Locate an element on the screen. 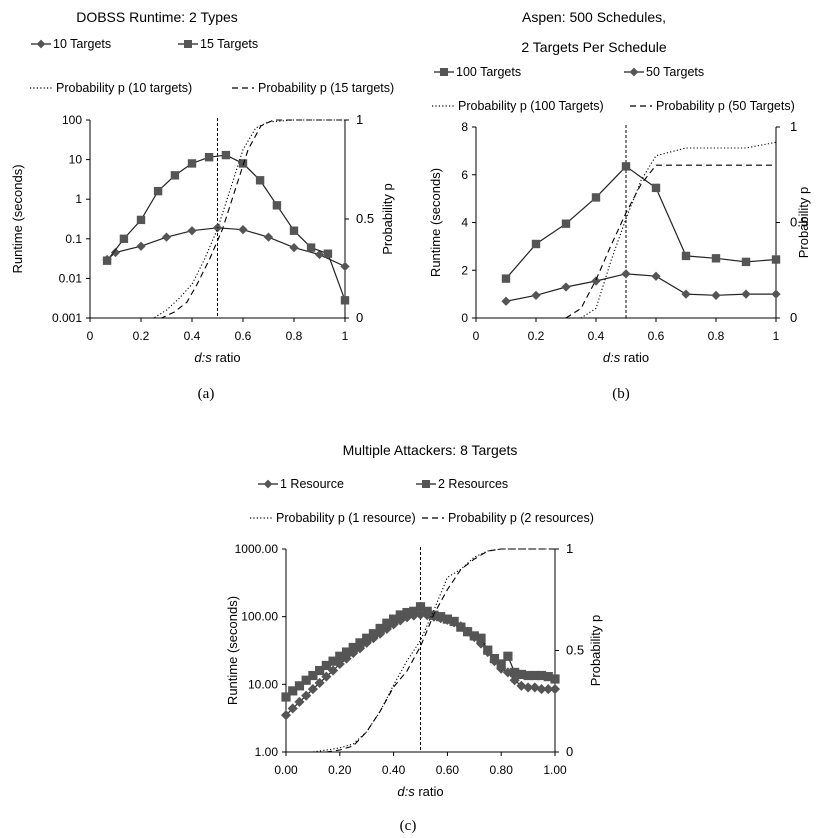 The height and width of the screenshot is (838, 819). chart-c-legend-4-label: Probability p (2 resources) is located at coordinates (521, 518).